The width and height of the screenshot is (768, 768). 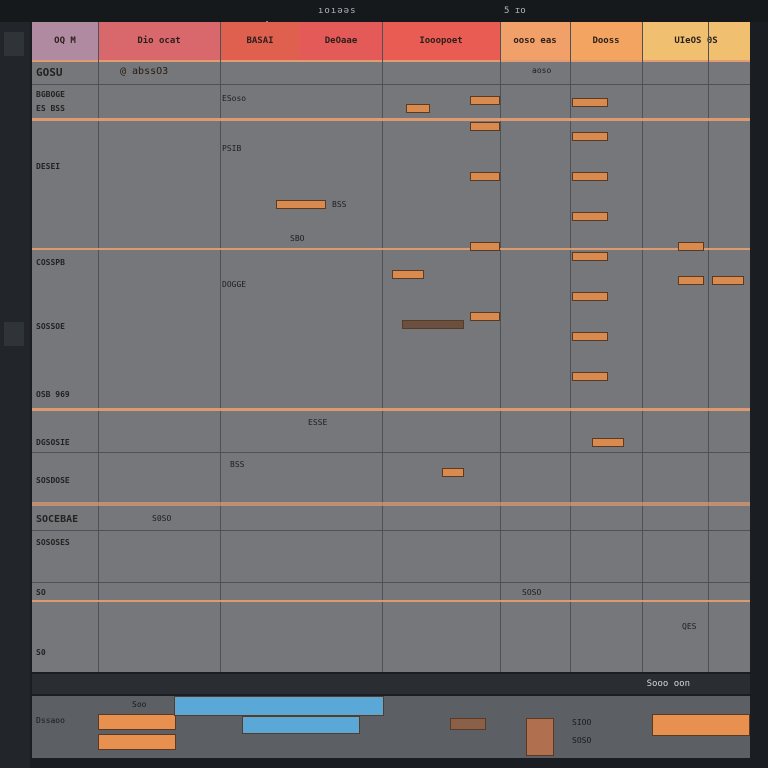 What do you see at coordinates (668, 684) in the screenshot?
I see `status-text: Sooo oon` at bounding box center [668, 684].